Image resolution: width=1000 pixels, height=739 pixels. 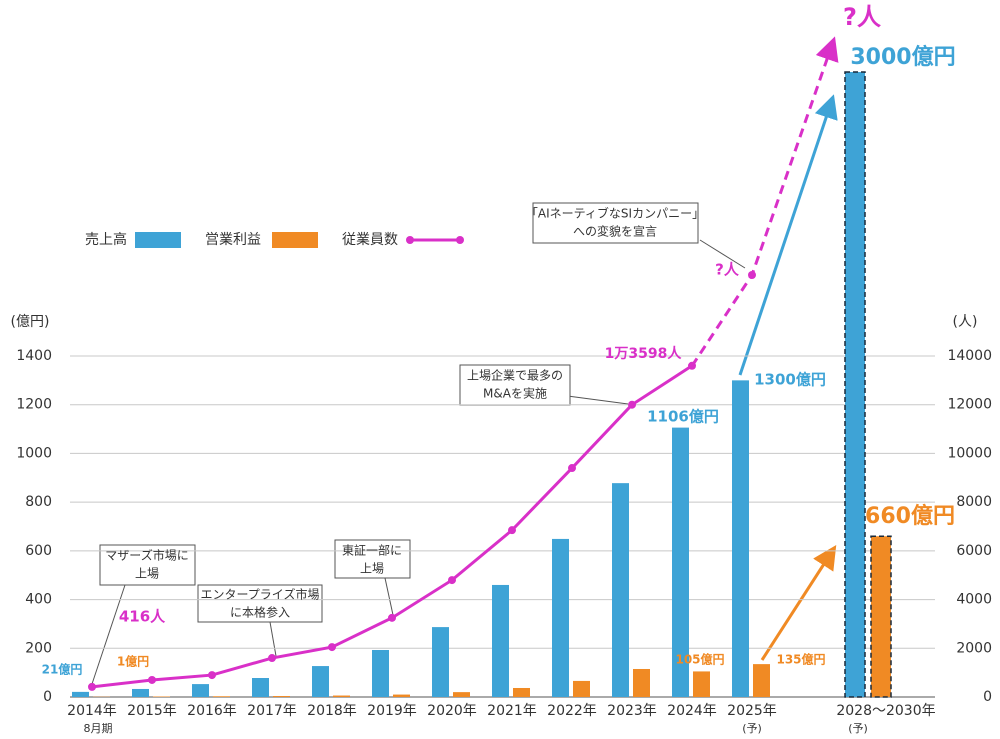 I want to click on y2-tick-label: 12000, so click(x=969, y=405).